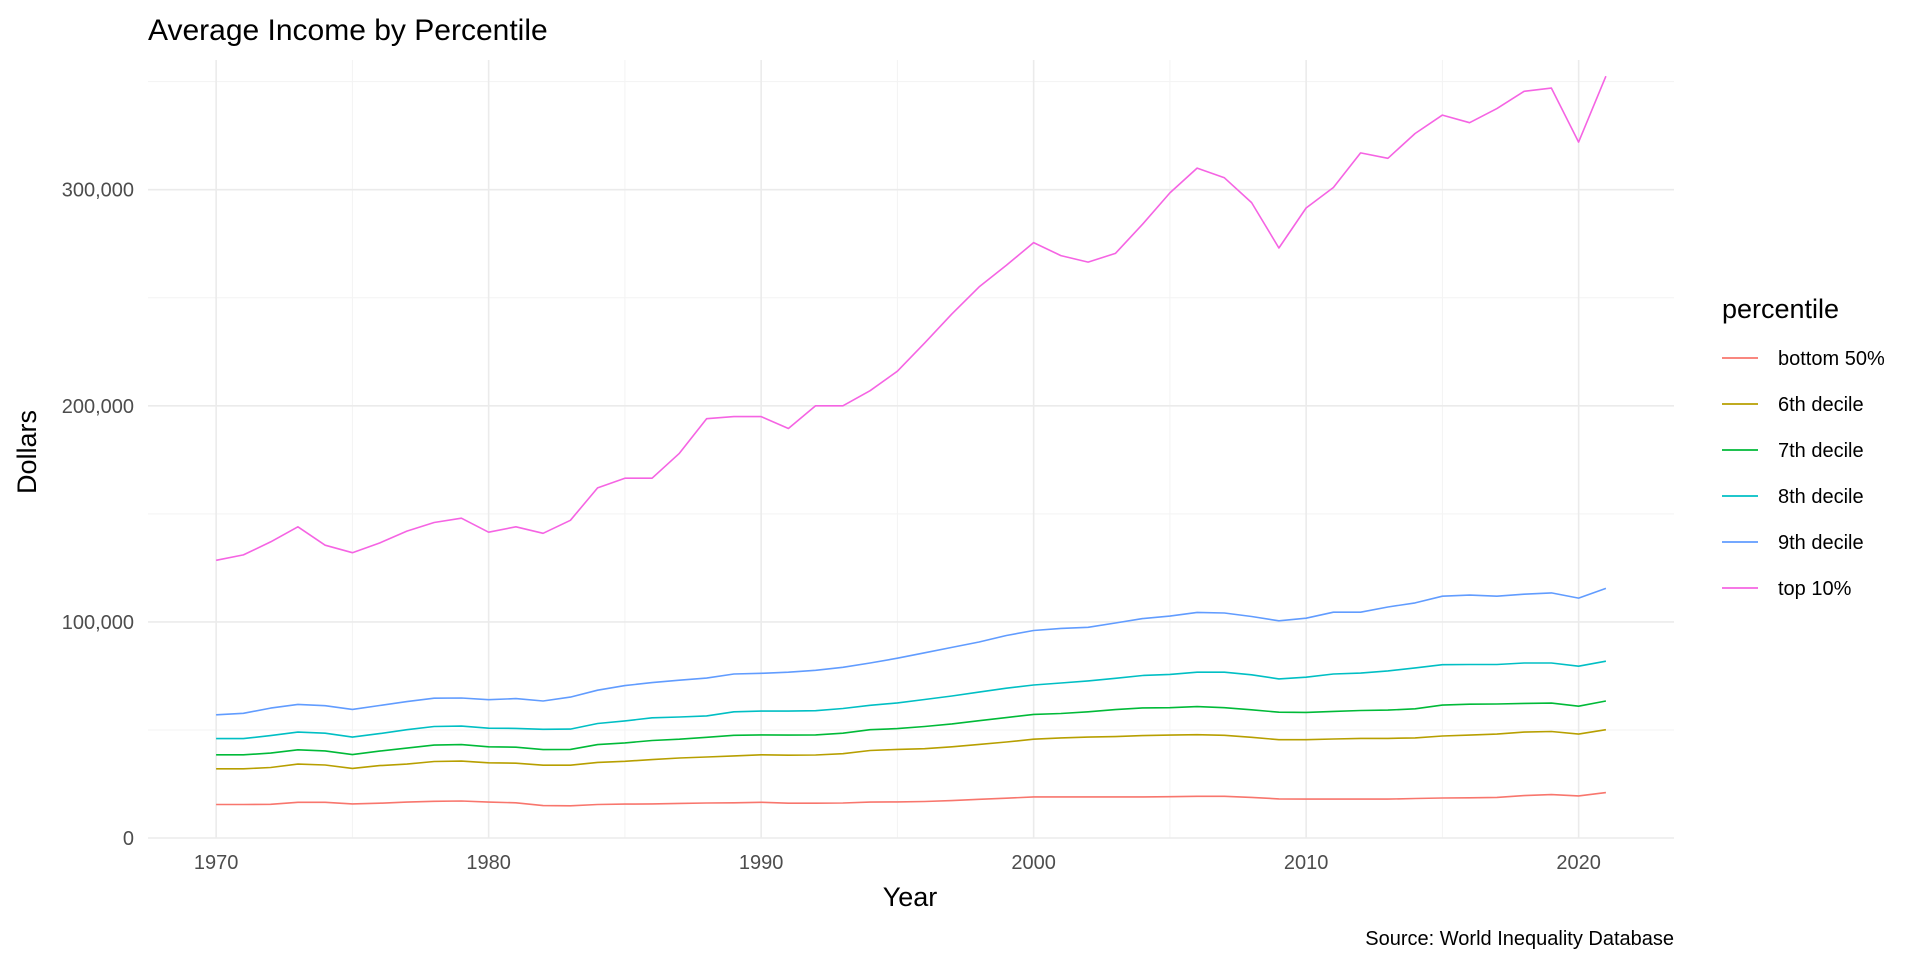  Describe the element at coordinates (1821, 451) in the screenshot. I see `legend-label: 7th decile` at that location.